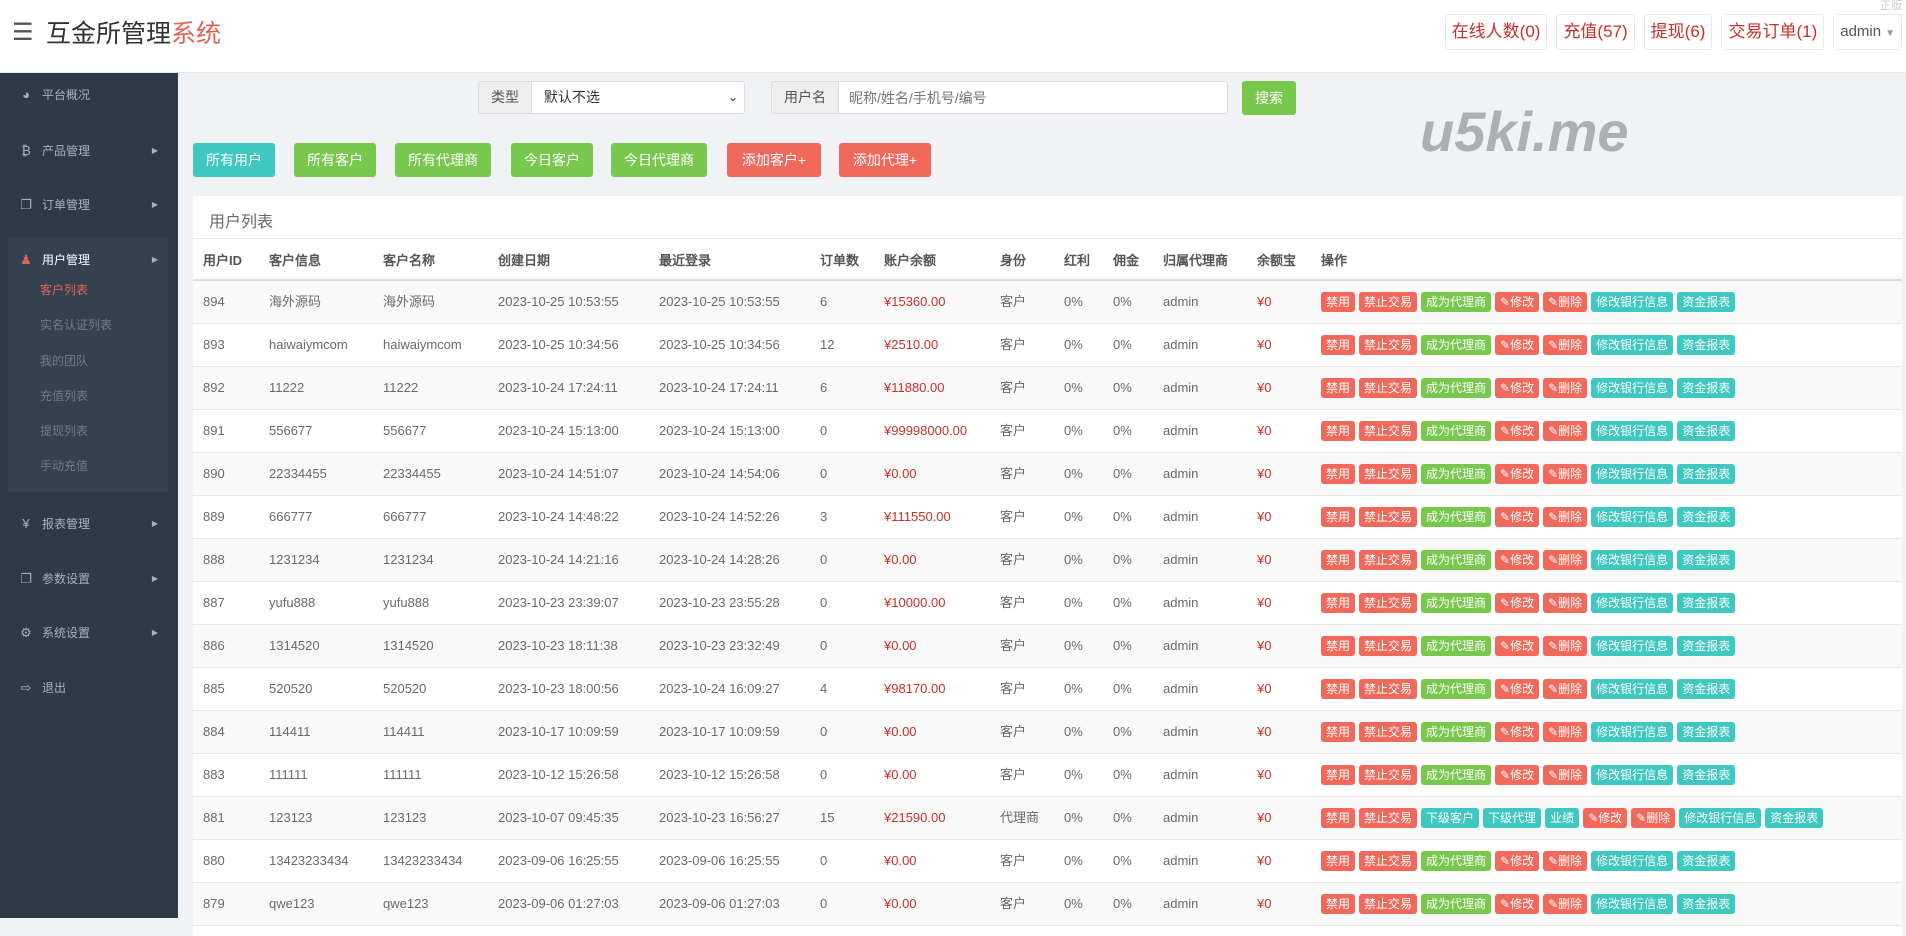 The height and width of the screenshot is (936, 1906). I want to click on filter-button: 今日代理商, so click(659, 160).